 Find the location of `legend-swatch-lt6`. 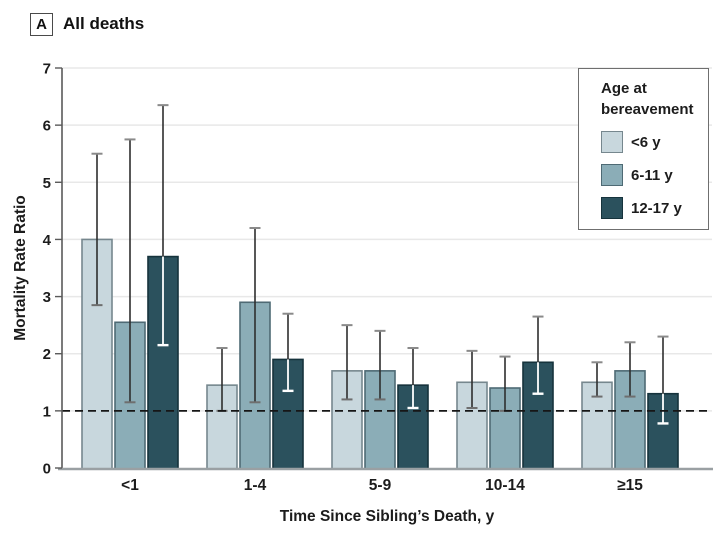

legend-swatch-lt6 is located at coordinates (612, 142).